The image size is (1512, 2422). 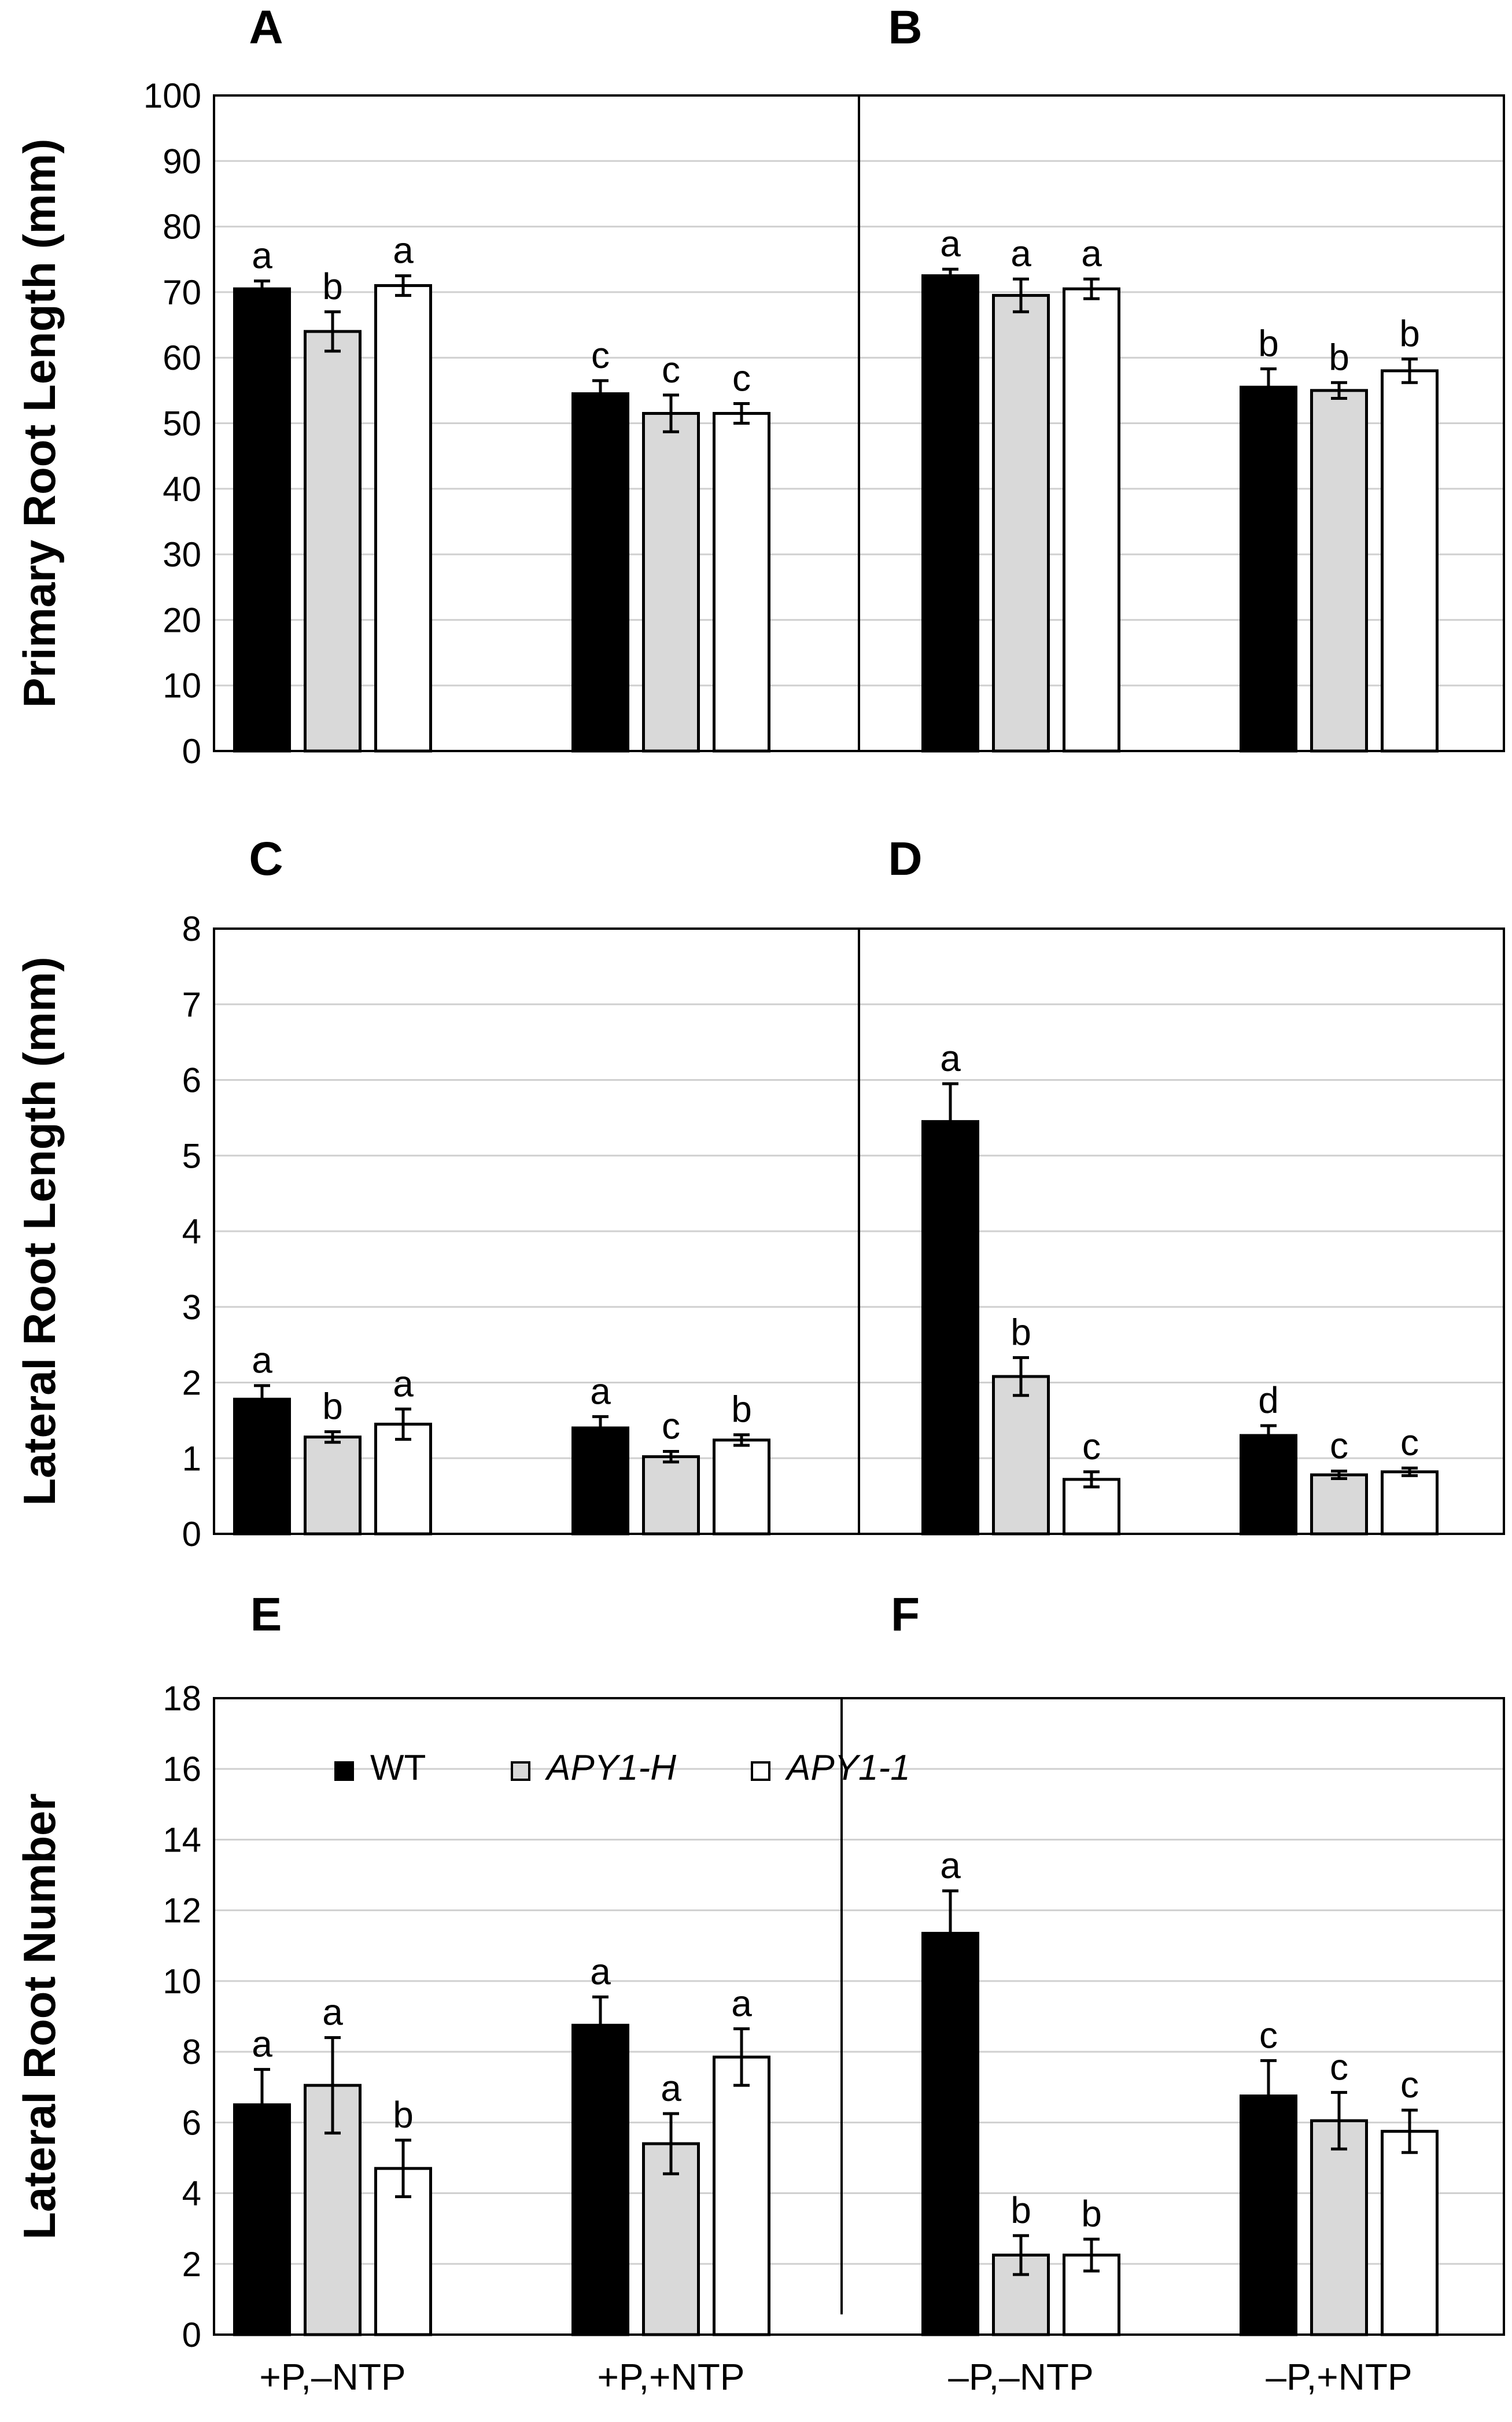 What do you see at coordinates (332, 2377) in the screenshot?
I see `x-category-label: +P,–NTP` at bounding box center [332, 2377].